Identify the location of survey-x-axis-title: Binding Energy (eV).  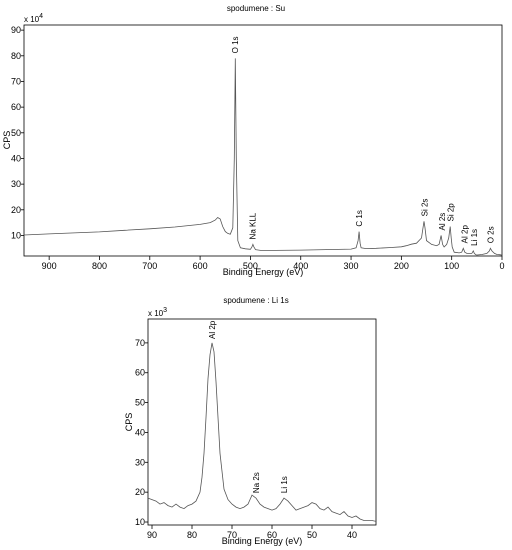
(263, 272).